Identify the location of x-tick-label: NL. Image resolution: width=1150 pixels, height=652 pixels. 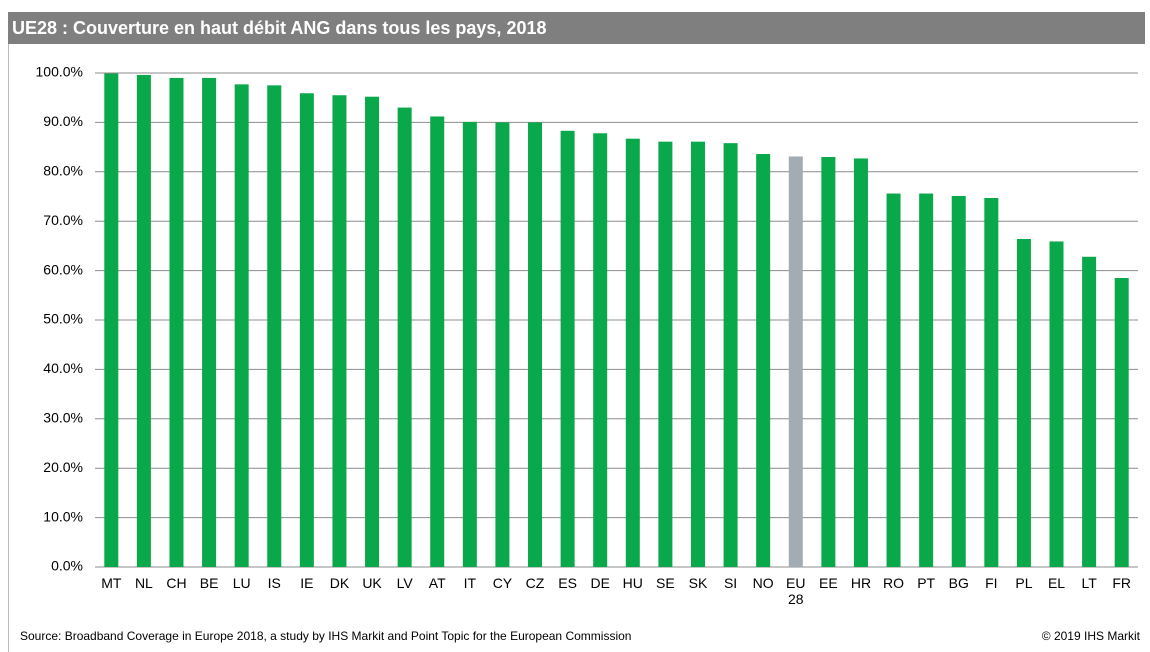
(143, 583).